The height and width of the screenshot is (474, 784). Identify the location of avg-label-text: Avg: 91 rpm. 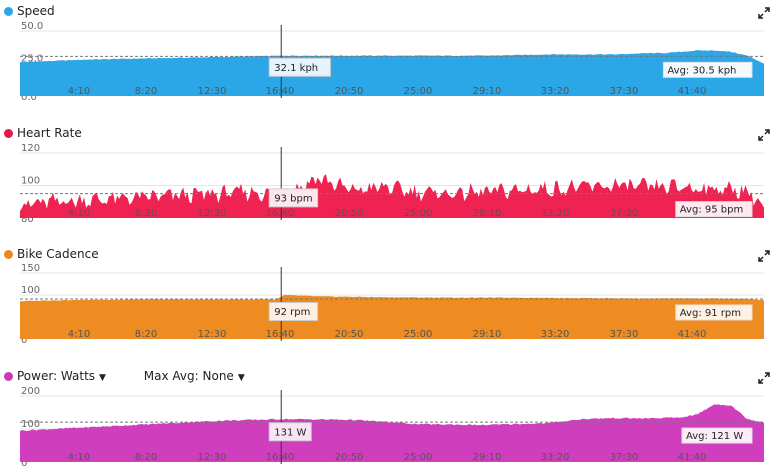
(710, 313).